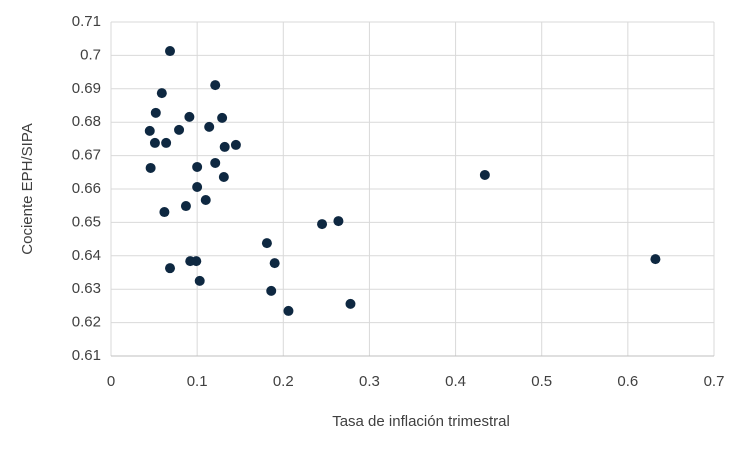 This screenshot has height=450, width=750. Describe the element at coordinates (86, 355) in the screenshot. I see `y-tick-label: 0.61` at that location.